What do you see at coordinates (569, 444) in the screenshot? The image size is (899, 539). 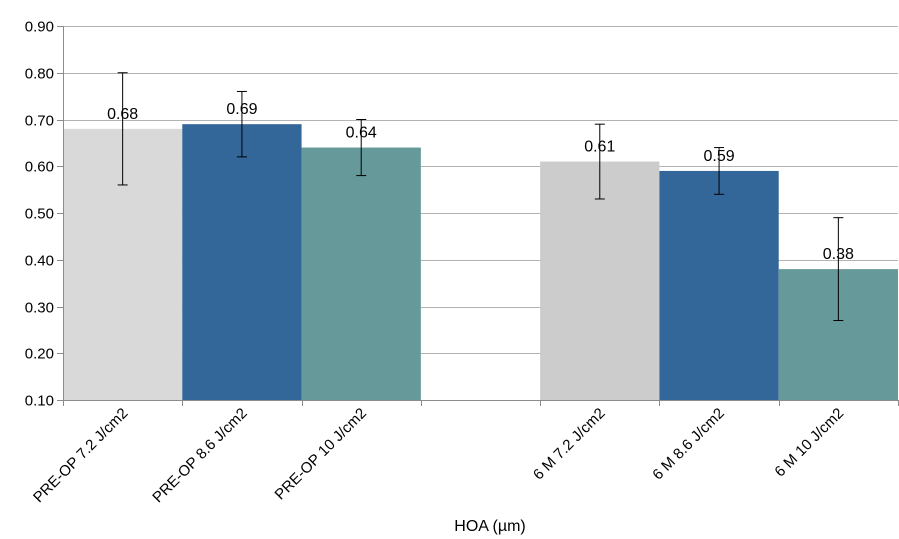 I see `x-tick-label: 6 M 7.2 J/cm2` at bounding box center [569, 444].